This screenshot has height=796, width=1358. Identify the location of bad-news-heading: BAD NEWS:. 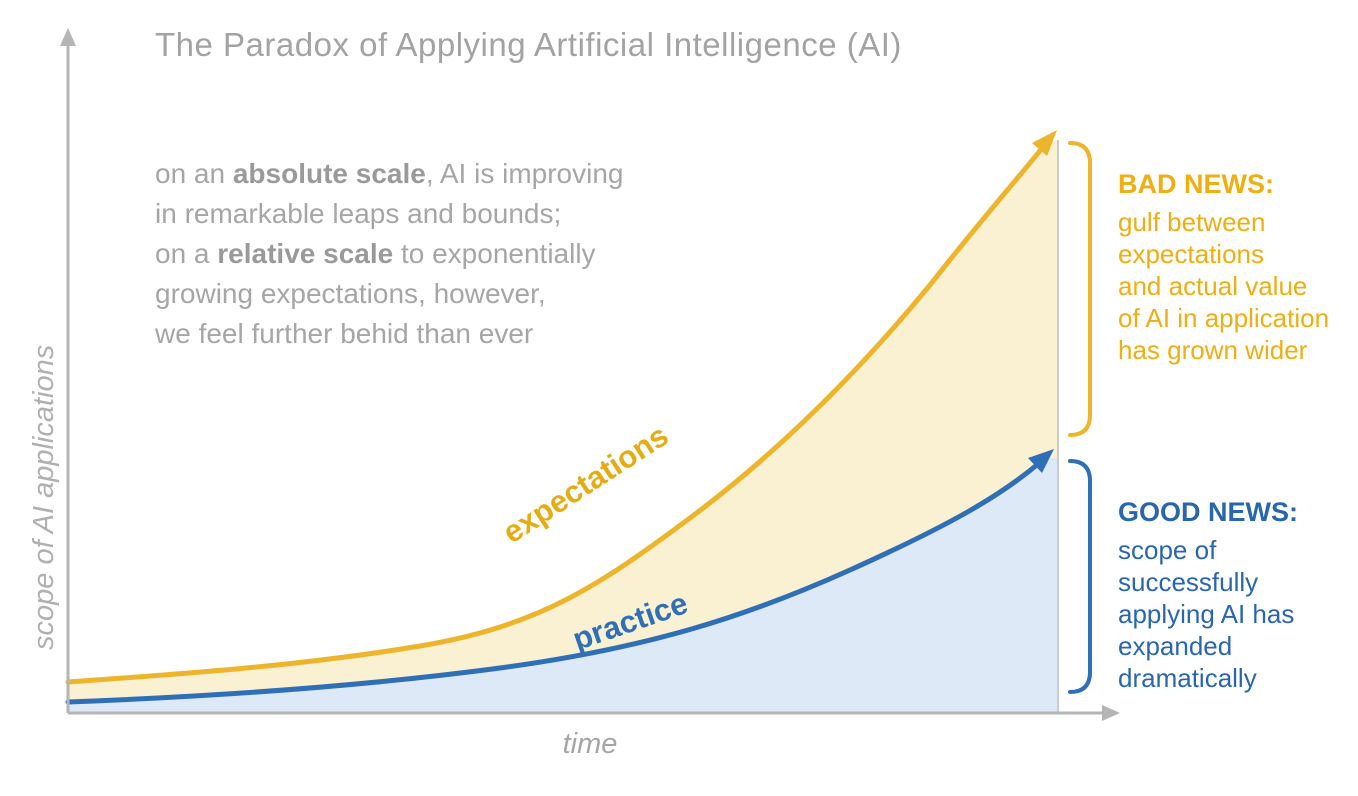
(1196, 184).